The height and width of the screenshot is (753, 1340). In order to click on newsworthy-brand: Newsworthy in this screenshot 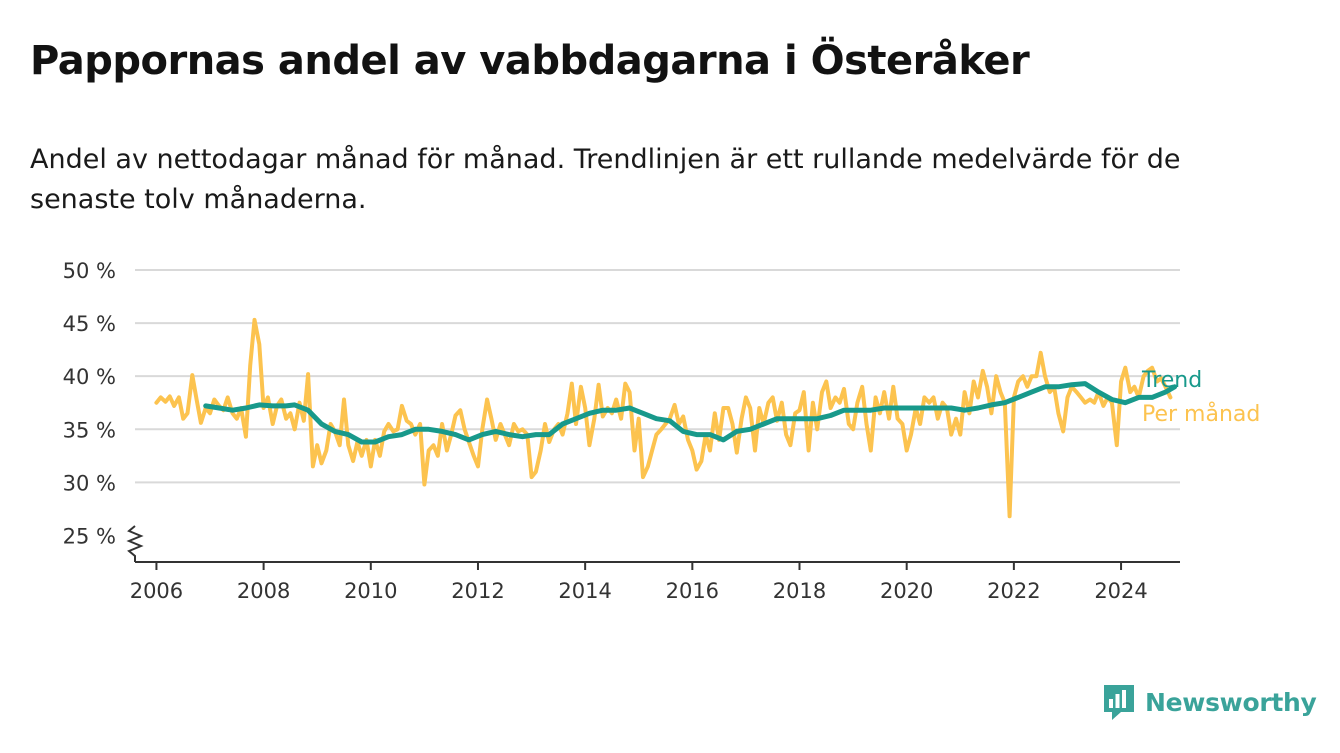, I will do `click(1209, 702)`.